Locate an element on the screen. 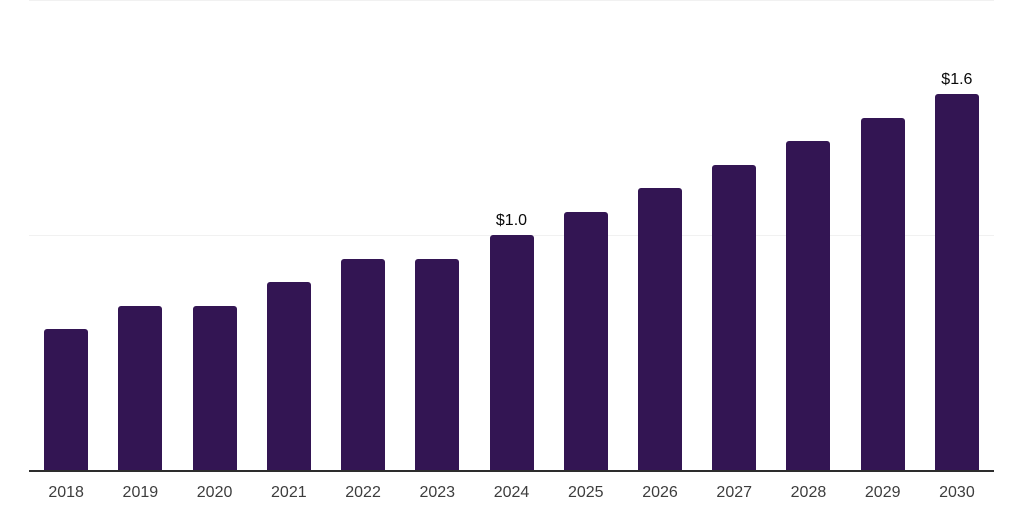 The image size is (1024, 512). x-axis-label-2023: 2023 is located at coordinates (437, 492).